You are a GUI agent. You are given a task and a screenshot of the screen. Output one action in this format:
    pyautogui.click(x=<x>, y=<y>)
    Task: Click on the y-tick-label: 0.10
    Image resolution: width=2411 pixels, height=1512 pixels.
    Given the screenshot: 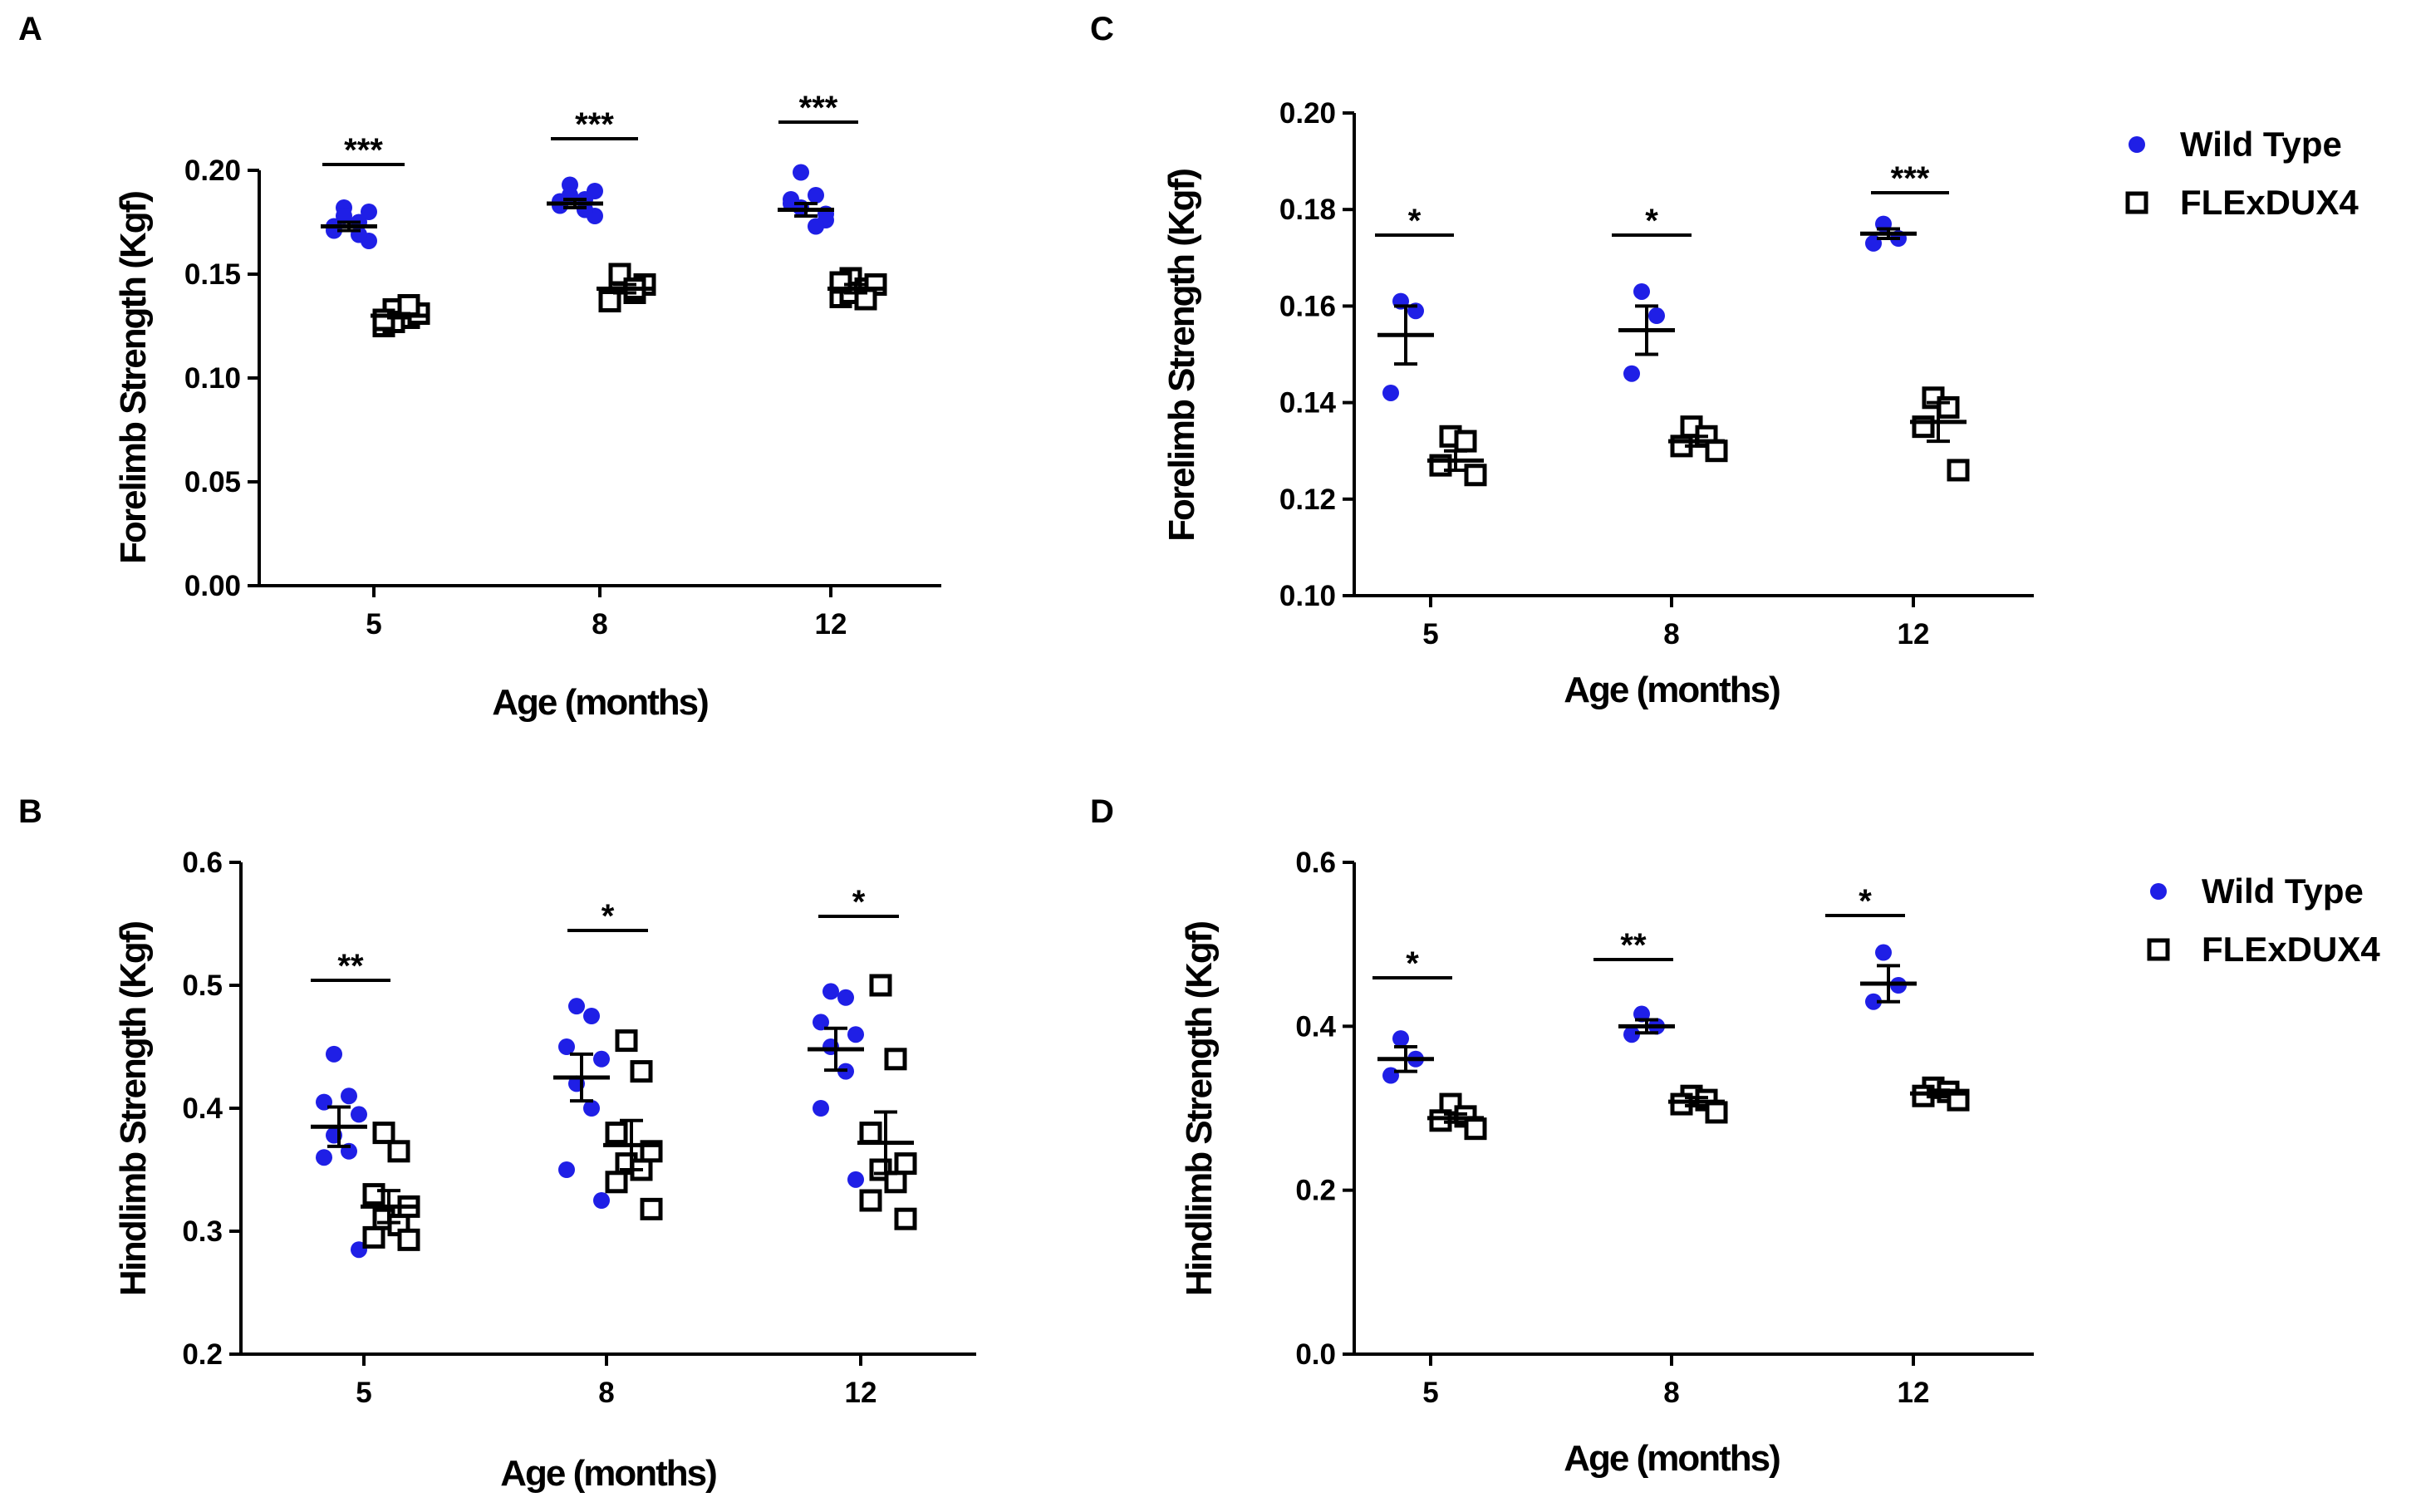 What is the action you would take?
    pyautogui.click(x=1307, y=596)
    